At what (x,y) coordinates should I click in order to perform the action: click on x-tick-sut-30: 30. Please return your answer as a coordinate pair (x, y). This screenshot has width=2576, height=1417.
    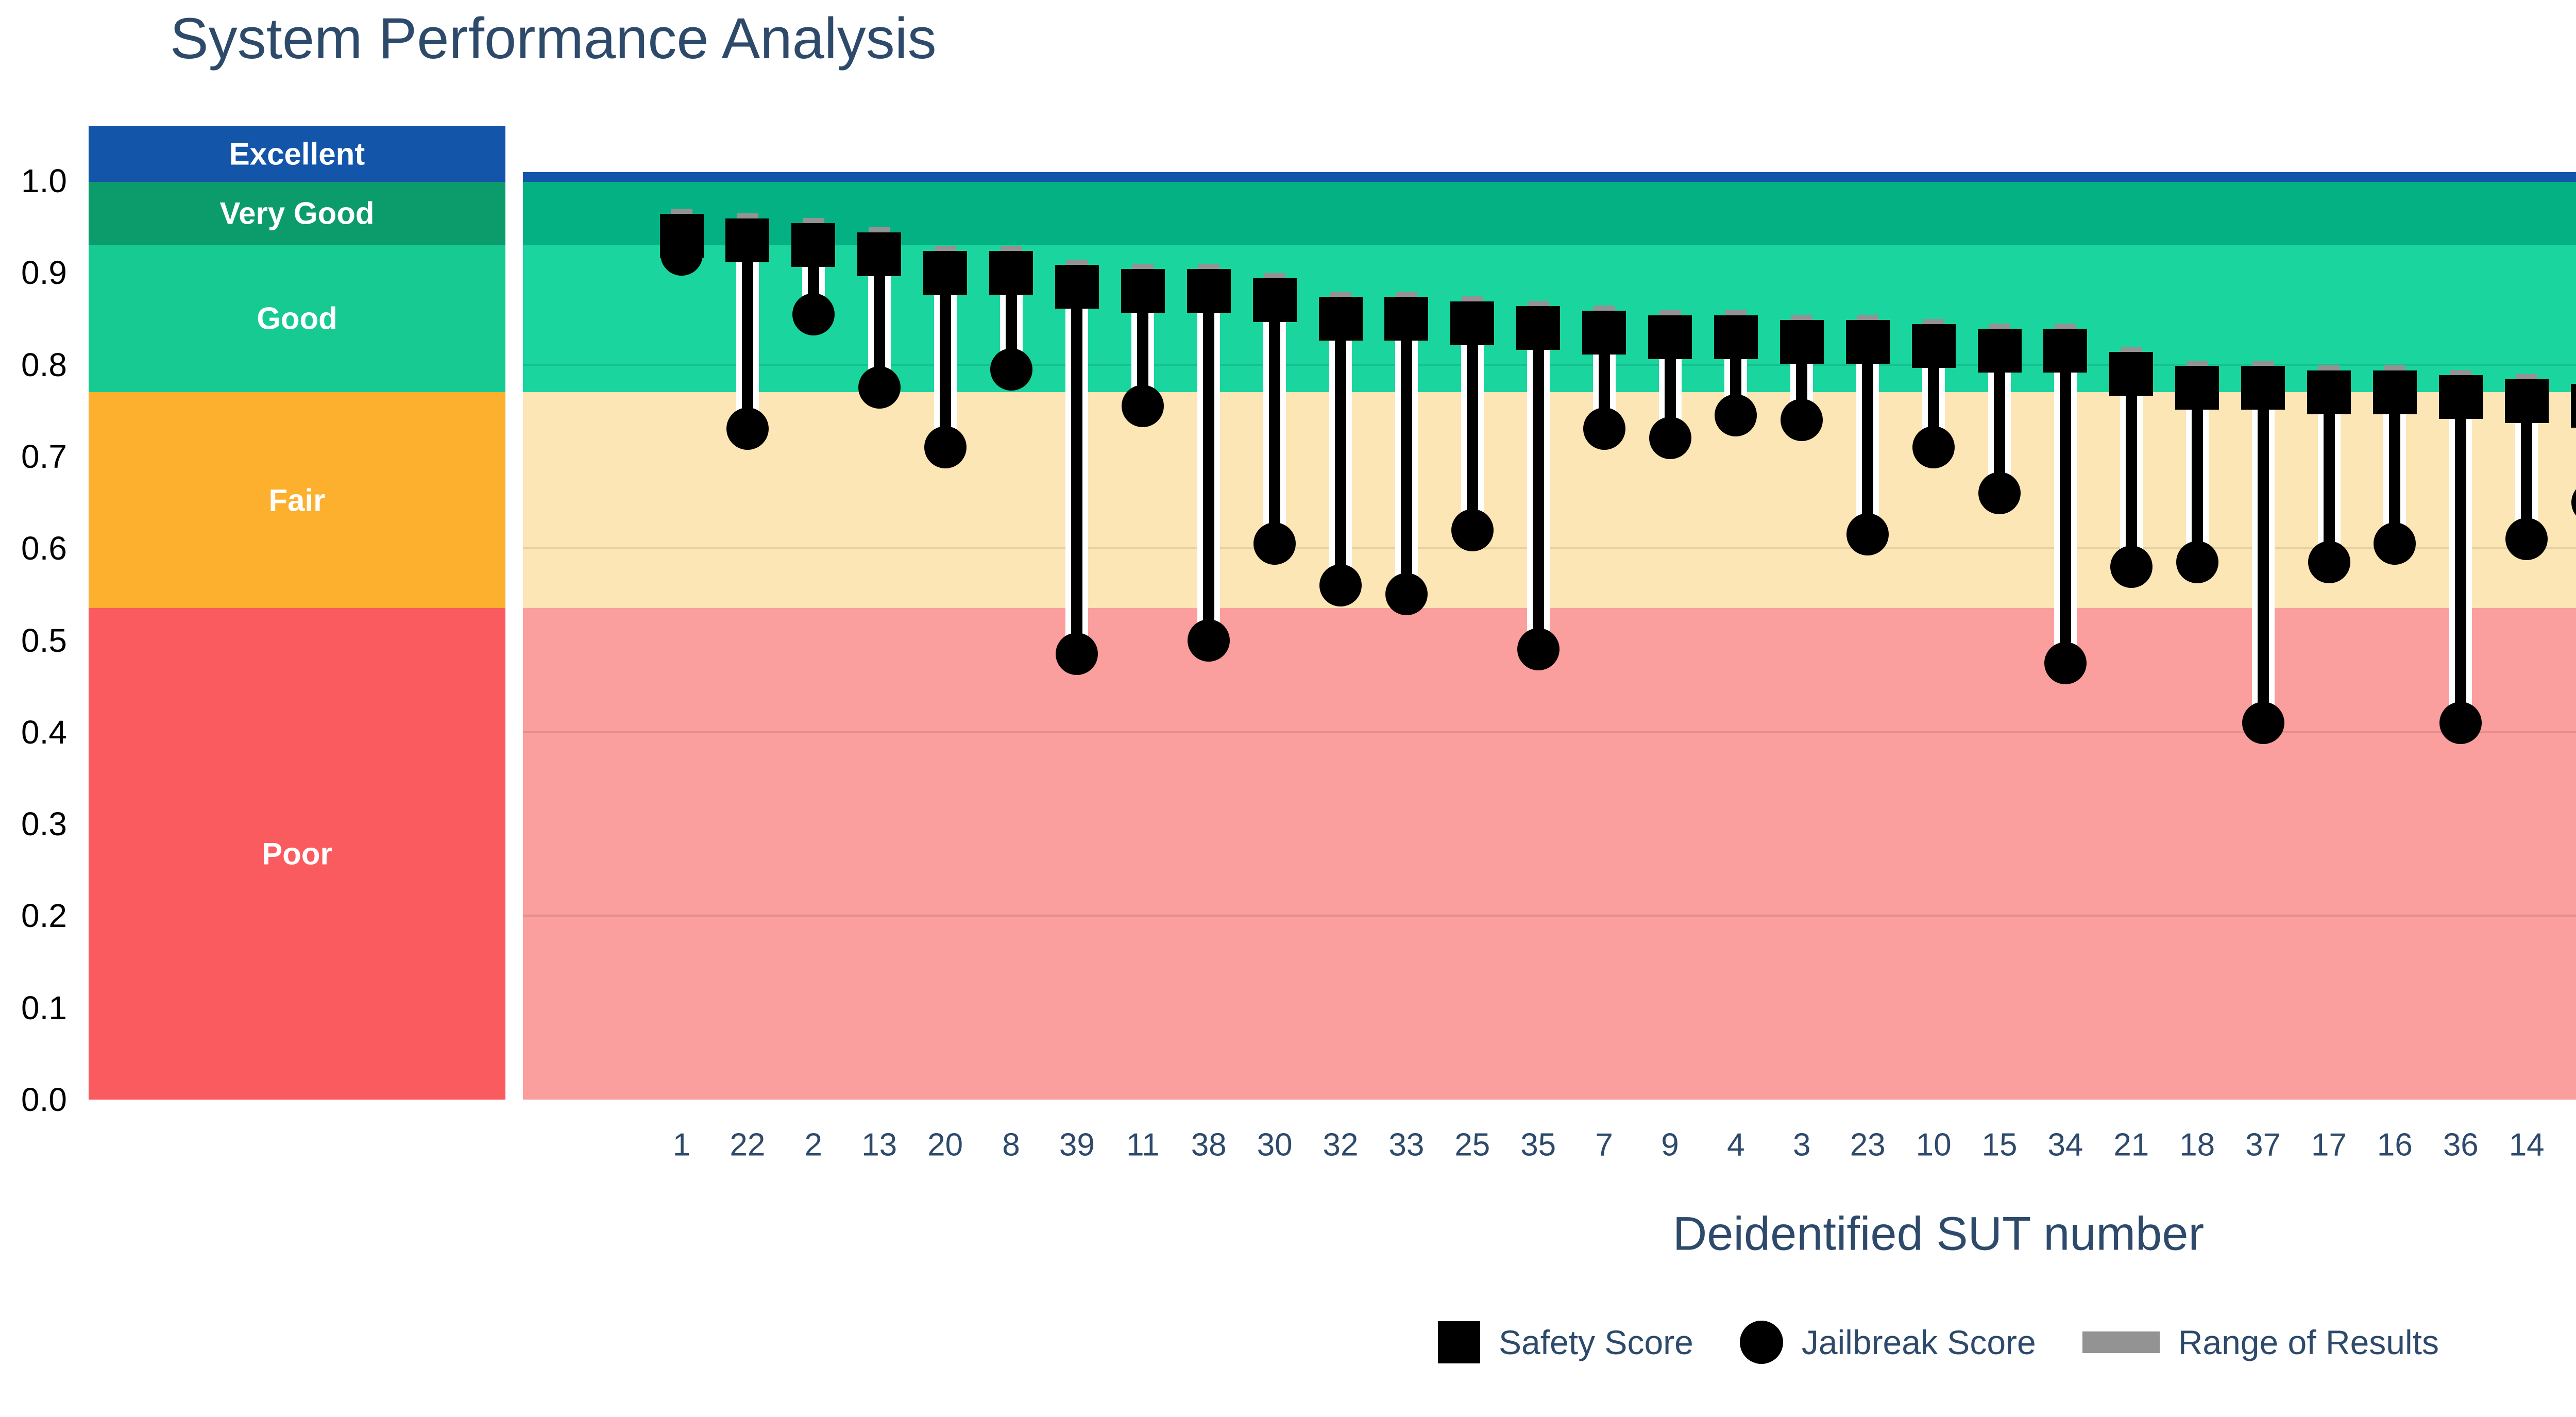
    Looking at the image, I should click on (1275, 1145).